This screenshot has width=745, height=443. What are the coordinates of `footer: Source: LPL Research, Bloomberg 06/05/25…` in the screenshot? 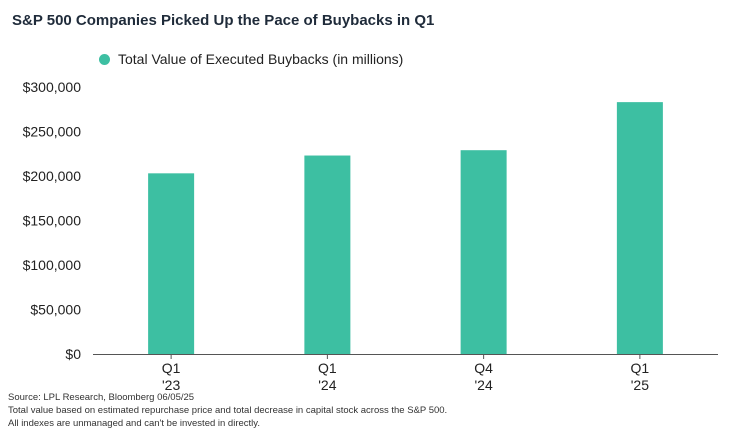 It's located at (227, 410).